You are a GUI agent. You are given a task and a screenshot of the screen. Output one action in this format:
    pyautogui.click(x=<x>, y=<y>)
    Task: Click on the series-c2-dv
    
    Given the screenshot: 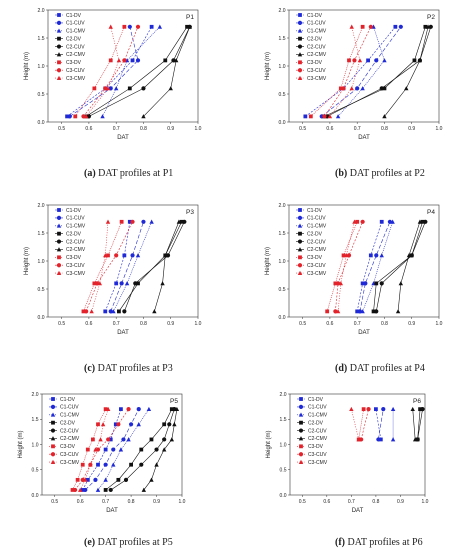 What is the action you would take?
    pyautogui.click(x=418, y=424)
    